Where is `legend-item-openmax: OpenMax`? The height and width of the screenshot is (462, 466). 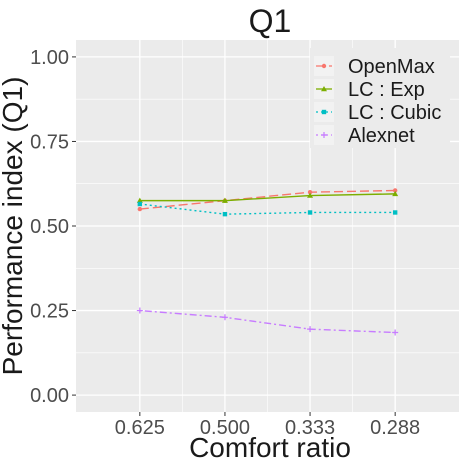
legend-item-openmax: OpenMax is located at coordinates (374, 67).